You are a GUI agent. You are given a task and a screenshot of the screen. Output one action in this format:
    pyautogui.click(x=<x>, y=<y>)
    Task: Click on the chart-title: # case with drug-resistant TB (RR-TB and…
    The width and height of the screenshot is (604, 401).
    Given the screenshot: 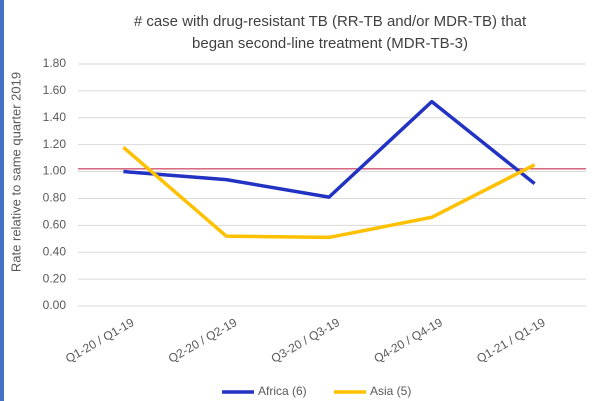 What is the action you would take?
    pyautogui.click(x=330, y=21)
    